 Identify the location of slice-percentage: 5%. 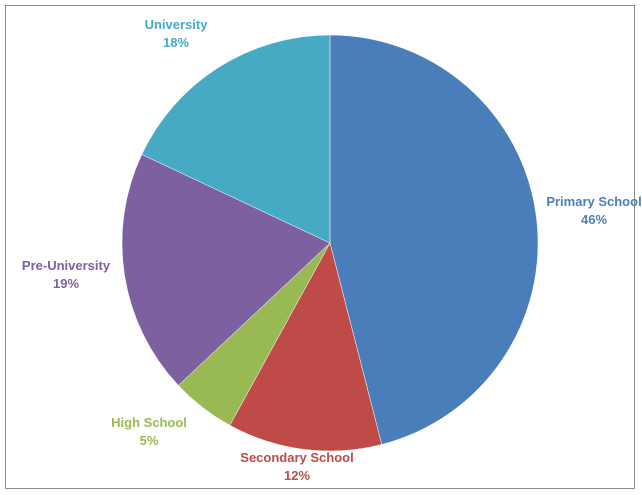
(149, 440).